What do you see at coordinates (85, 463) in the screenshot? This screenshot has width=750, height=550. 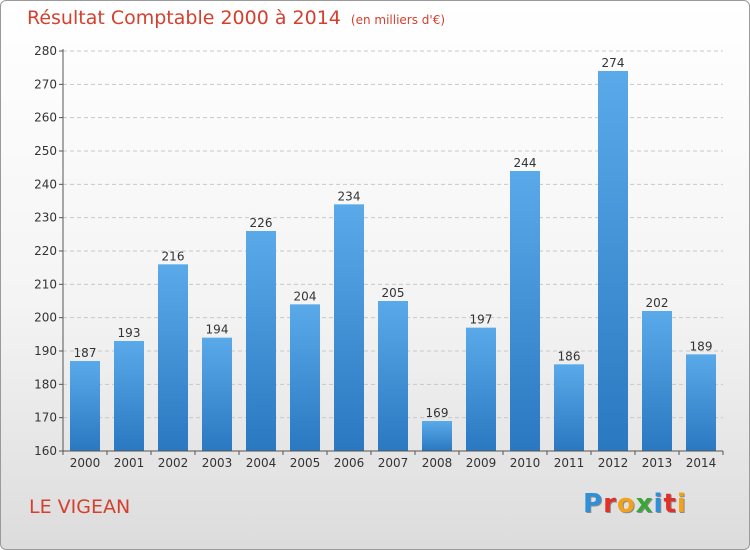 I see `x-tick-label: 2000` at bounding box center [85, 463].